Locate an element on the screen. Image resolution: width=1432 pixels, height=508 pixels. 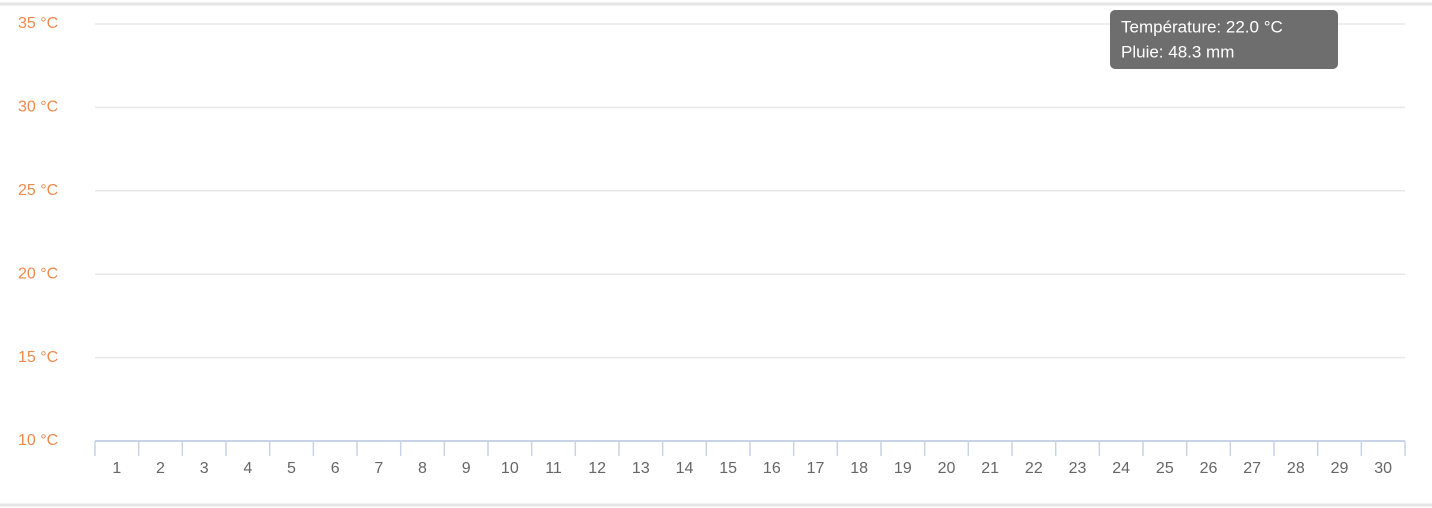
x-tick-label: 15 is located at coordinates (728, 468).